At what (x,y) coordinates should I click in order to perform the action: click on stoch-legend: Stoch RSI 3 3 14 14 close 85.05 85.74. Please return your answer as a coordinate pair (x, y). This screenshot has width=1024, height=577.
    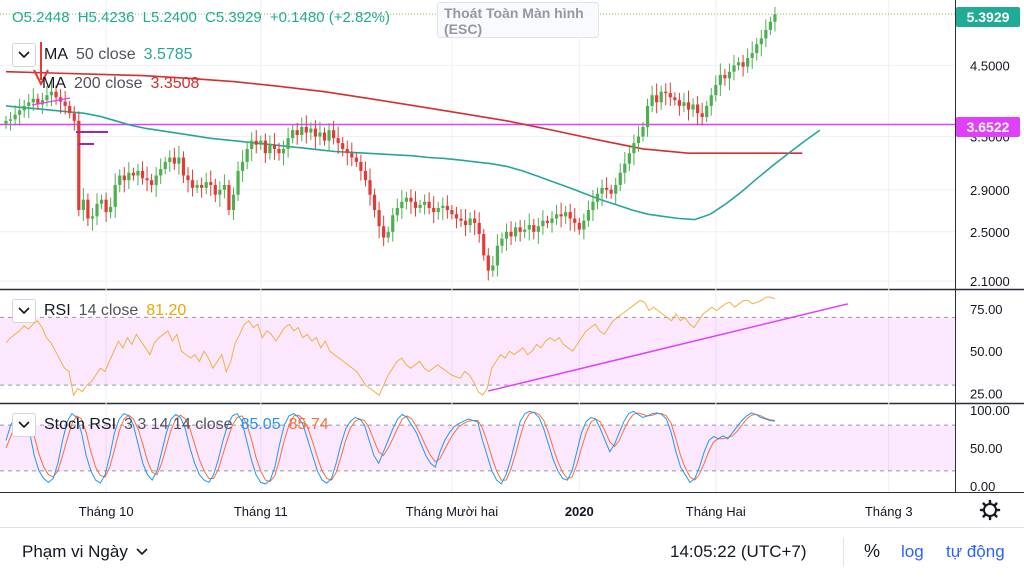
    Looking at the image, I should click on (170, 425).